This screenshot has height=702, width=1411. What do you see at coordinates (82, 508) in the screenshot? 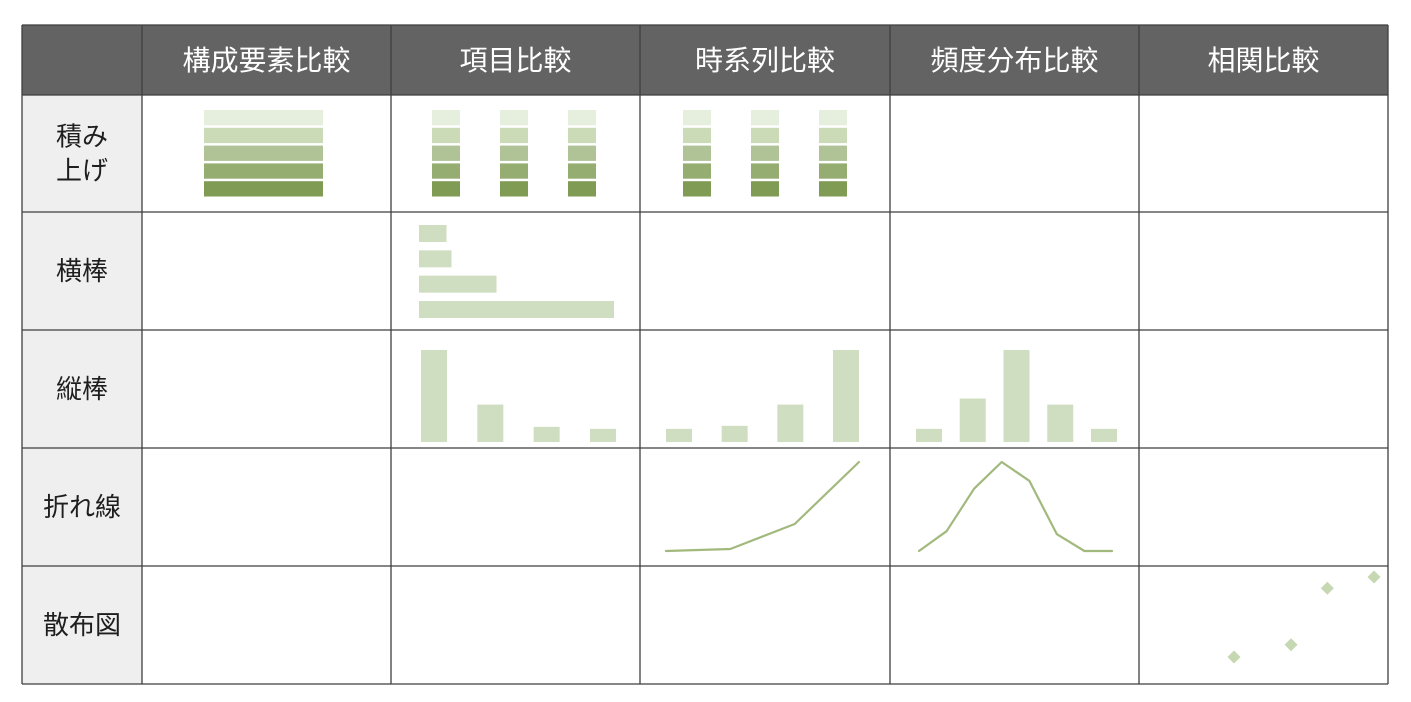
I see `row-label: 折れ線` at bounding box center [82, 508].